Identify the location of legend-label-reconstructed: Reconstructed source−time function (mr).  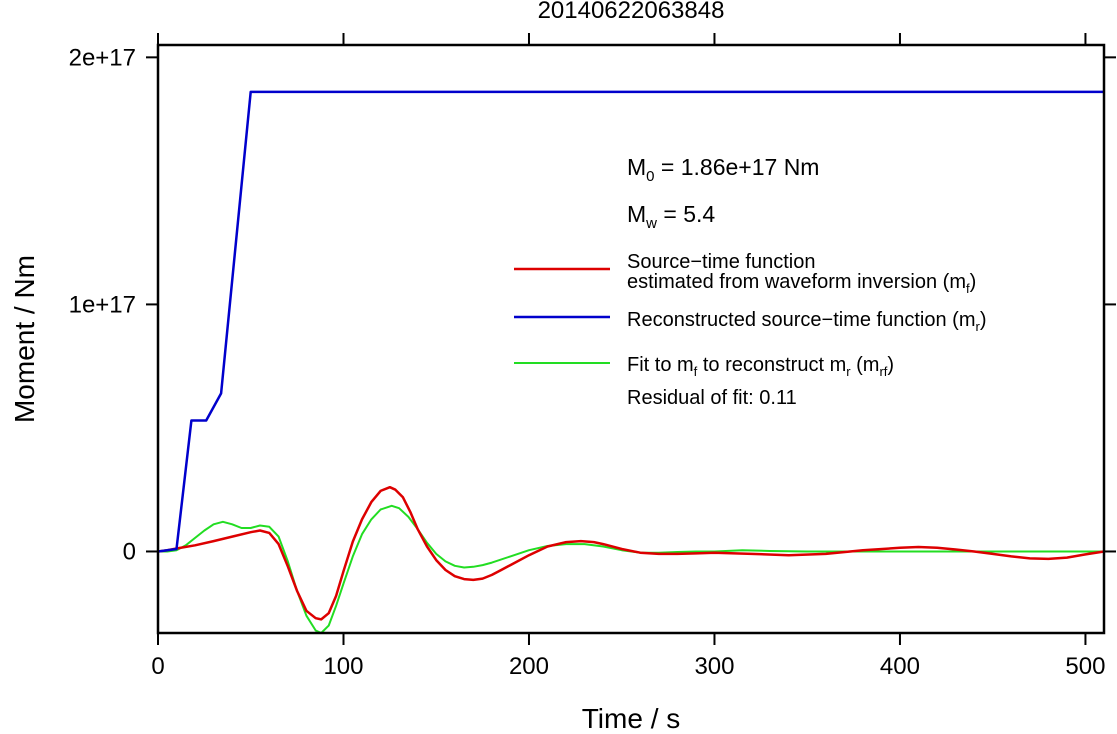
(807, 321).